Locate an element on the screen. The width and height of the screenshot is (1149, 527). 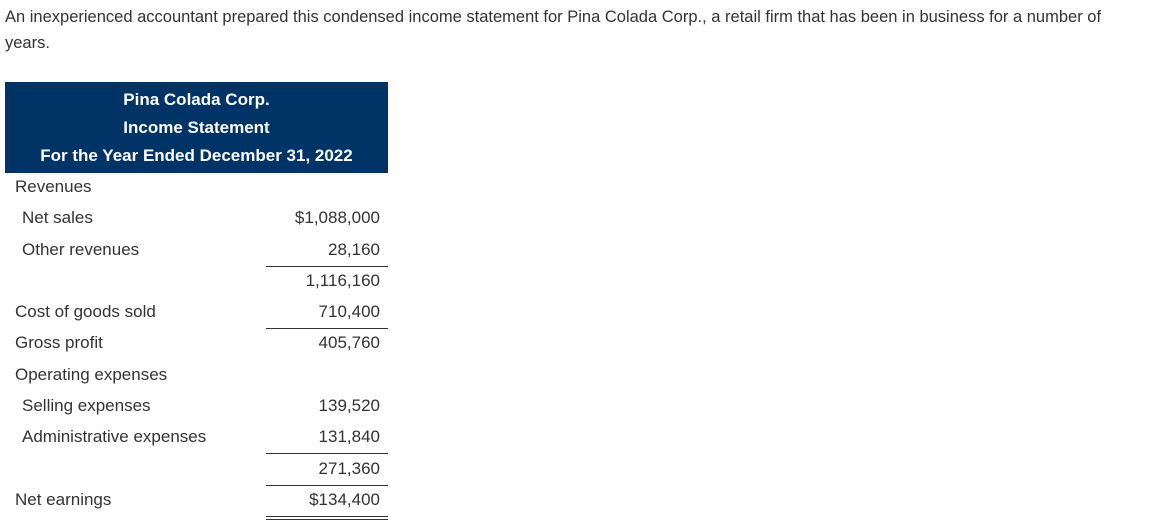
row-label: Net earnings is located at coordinates (63, 499).